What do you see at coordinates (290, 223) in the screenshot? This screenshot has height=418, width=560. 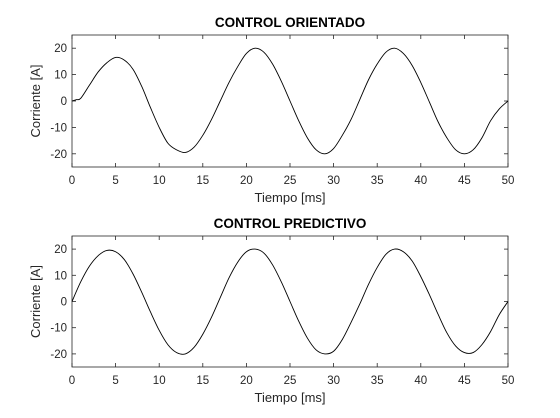 I see `chart-title: CONTROL PREDICTIVO` at bounding box center [290, 223].